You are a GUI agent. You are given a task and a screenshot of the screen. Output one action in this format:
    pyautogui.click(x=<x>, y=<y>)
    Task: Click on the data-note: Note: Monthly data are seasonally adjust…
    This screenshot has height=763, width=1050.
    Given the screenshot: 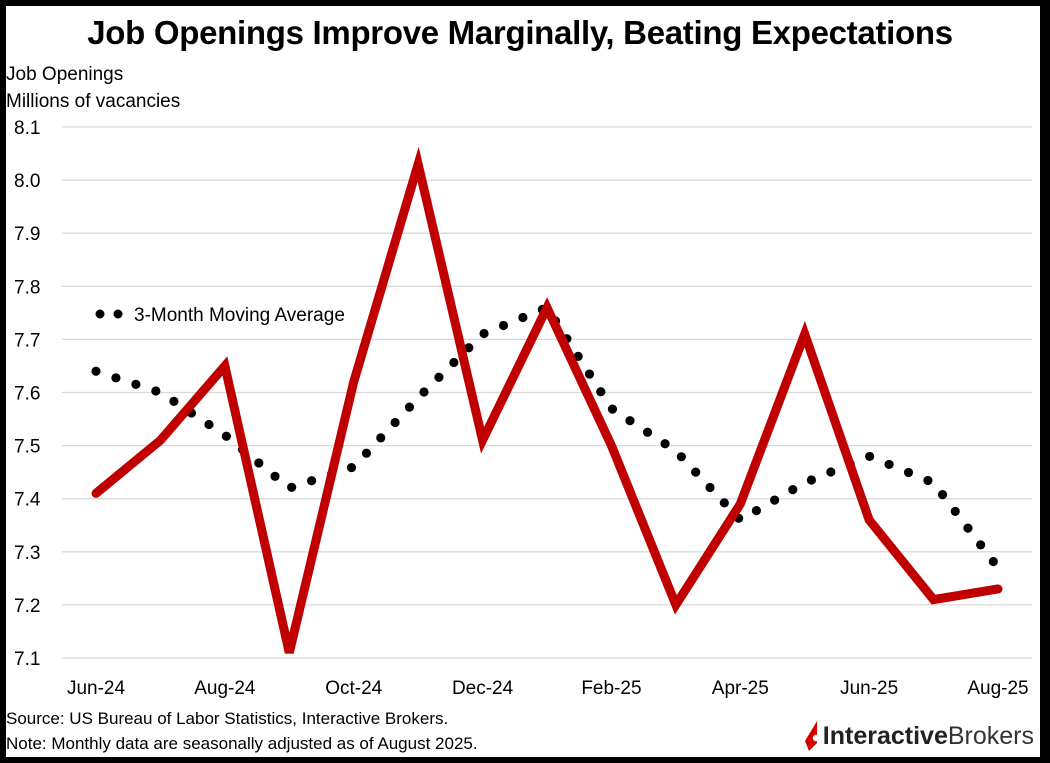 What is the action you would take?
    pyautogui.click(x=242, y=743)
    